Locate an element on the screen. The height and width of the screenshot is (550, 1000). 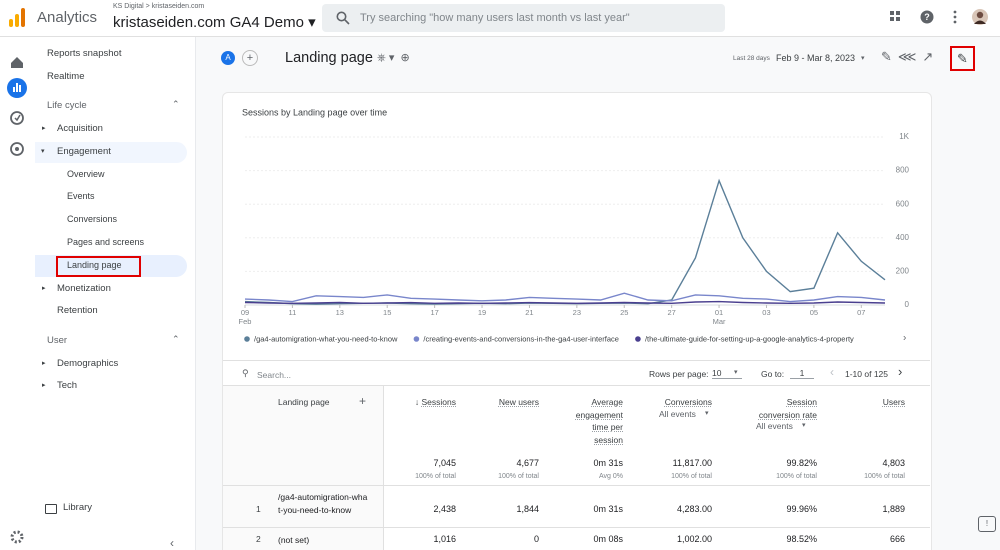
legend-dot is located at coordinates (638, 339).